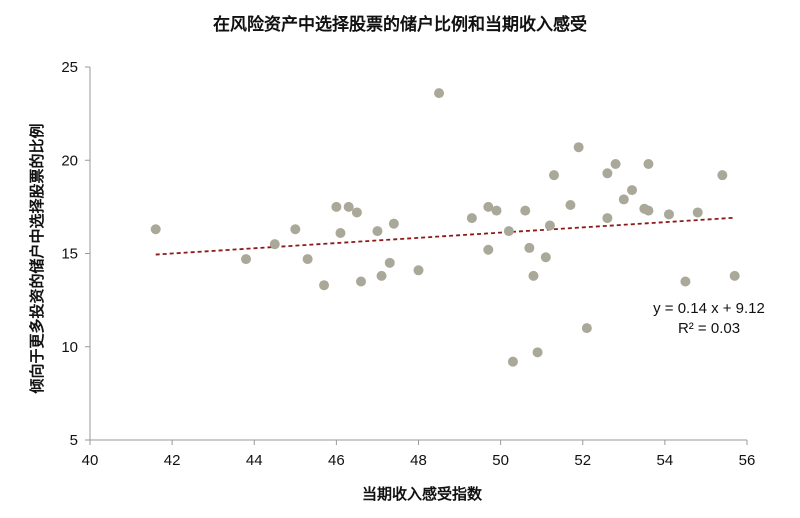 Image resolution: width=800 pixels, height=518 pixels. Describe the element at coordinates (74, 440) in the screenshot. I see `y-tick-label: 5` at that location.